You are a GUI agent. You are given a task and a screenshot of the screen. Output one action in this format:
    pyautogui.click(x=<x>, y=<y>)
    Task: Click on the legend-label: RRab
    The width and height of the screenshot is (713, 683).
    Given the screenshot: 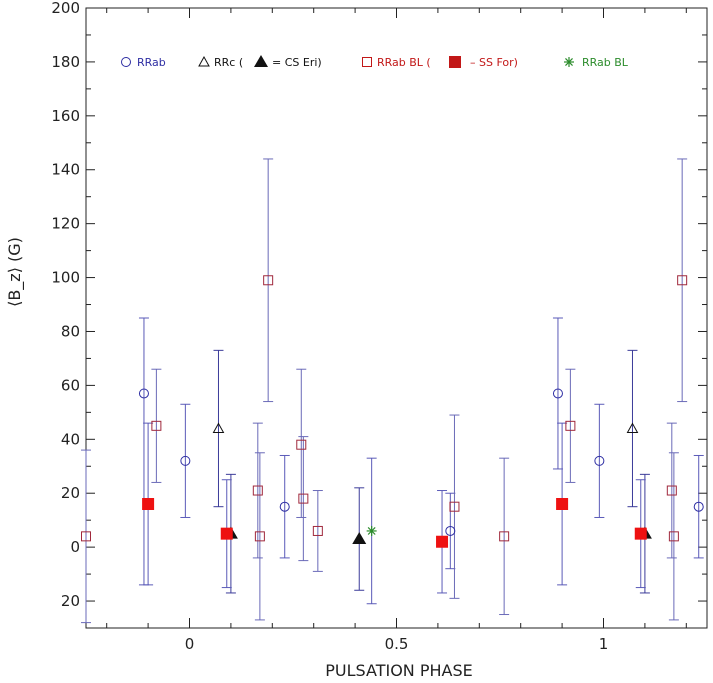 What is the action you would take?
    pyautogui.click(x=151, y=62)
    